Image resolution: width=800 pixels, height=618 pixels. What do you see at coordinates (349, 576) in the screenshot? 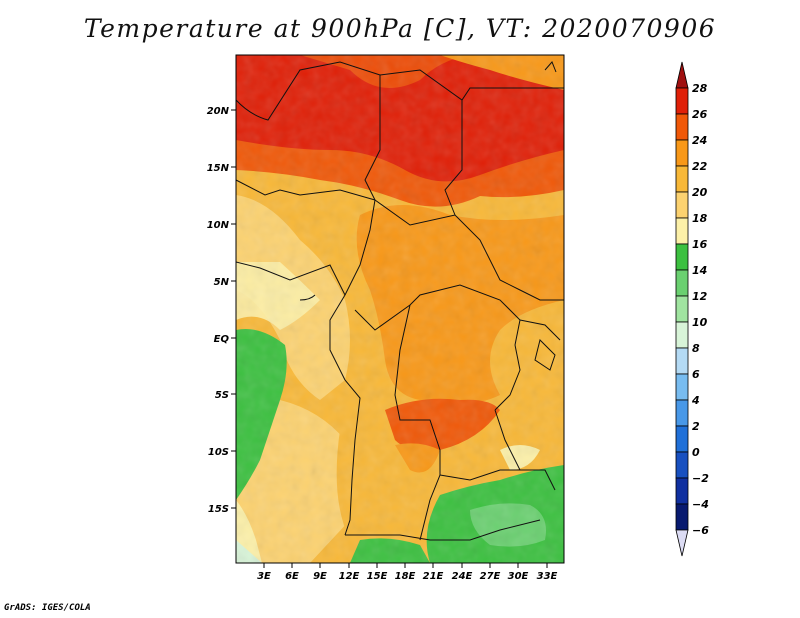
I see `lon-label-12e: 12E` at bounding box center [349, 576].